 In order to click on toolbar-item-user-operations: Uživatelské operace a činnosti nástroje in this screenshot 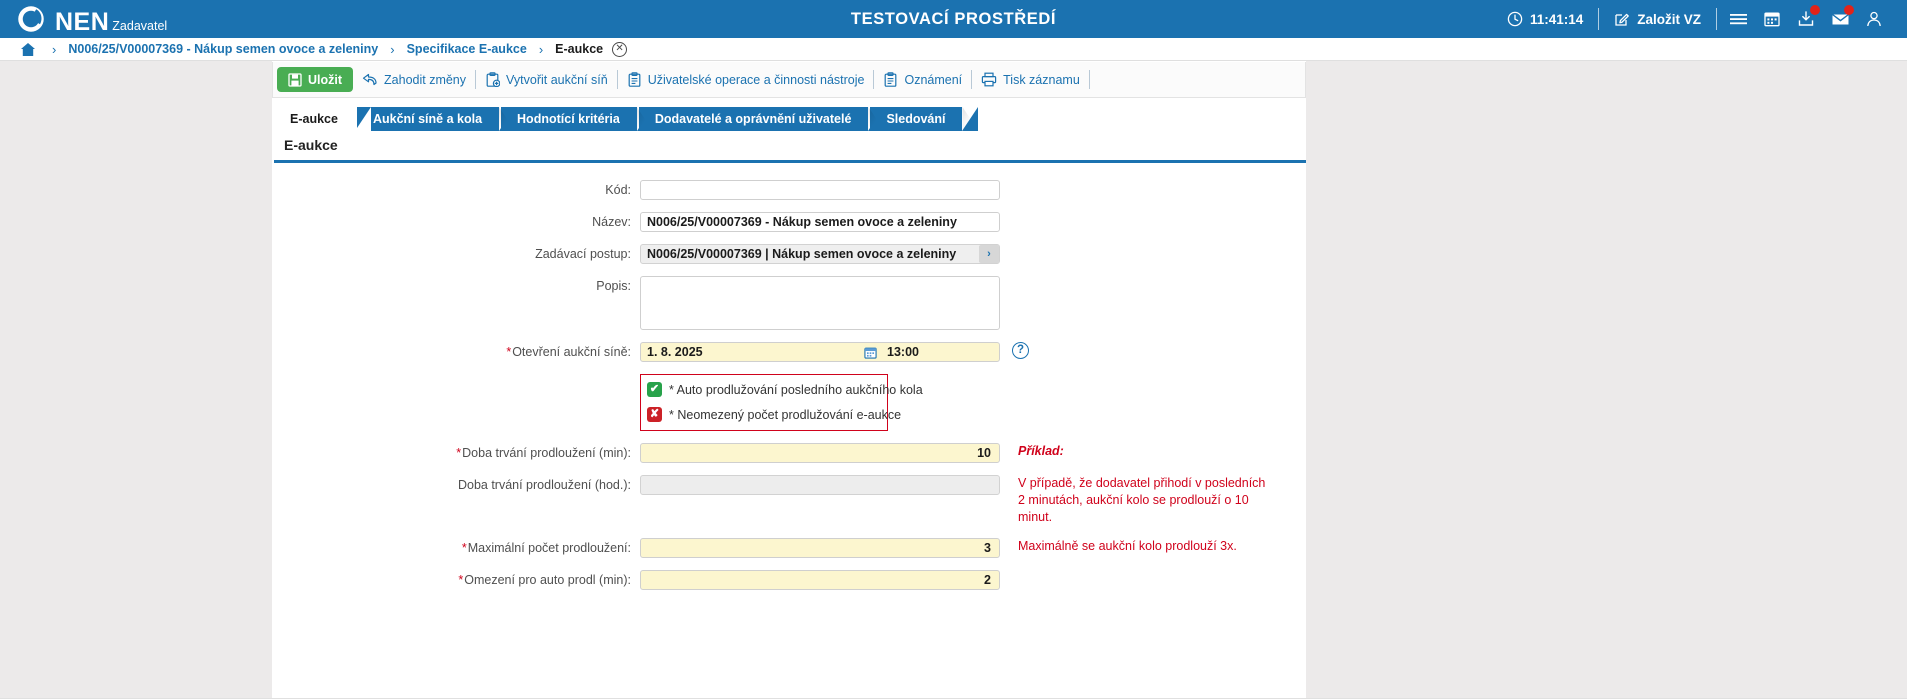, I will do `click(746, 79)`.